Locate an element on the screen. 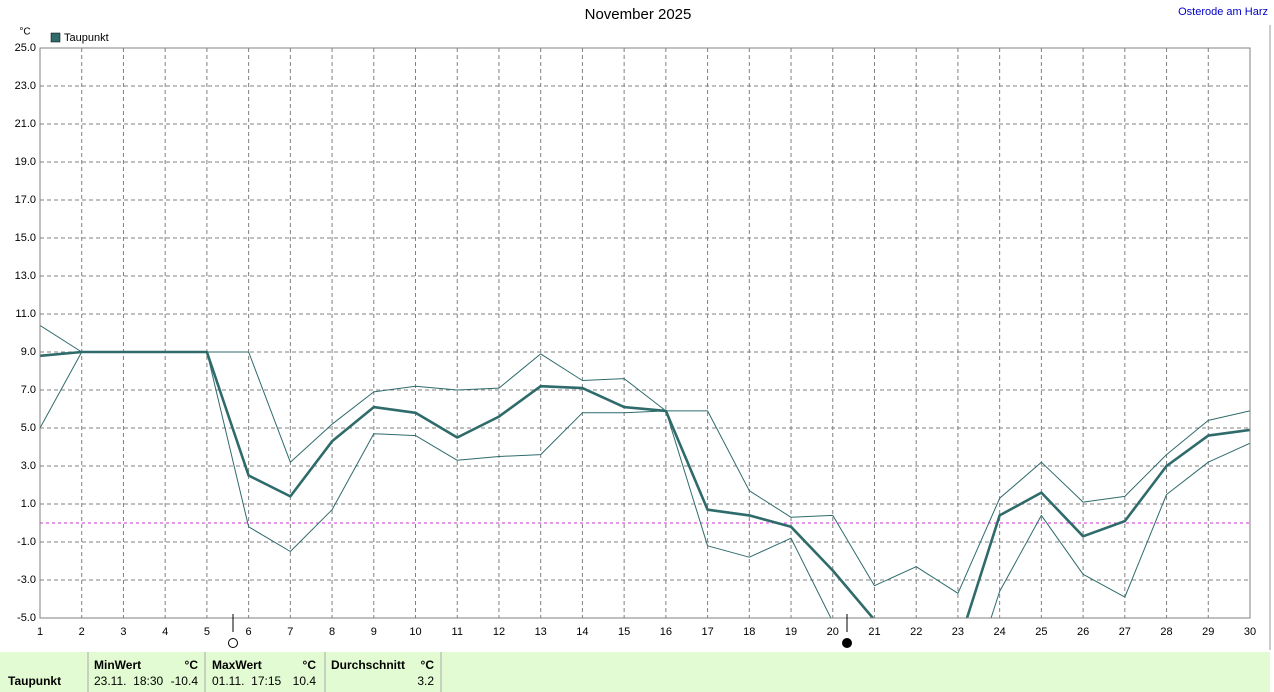 The image size is (1274, 692). legend-swatch is located at coordinates (55, 37).